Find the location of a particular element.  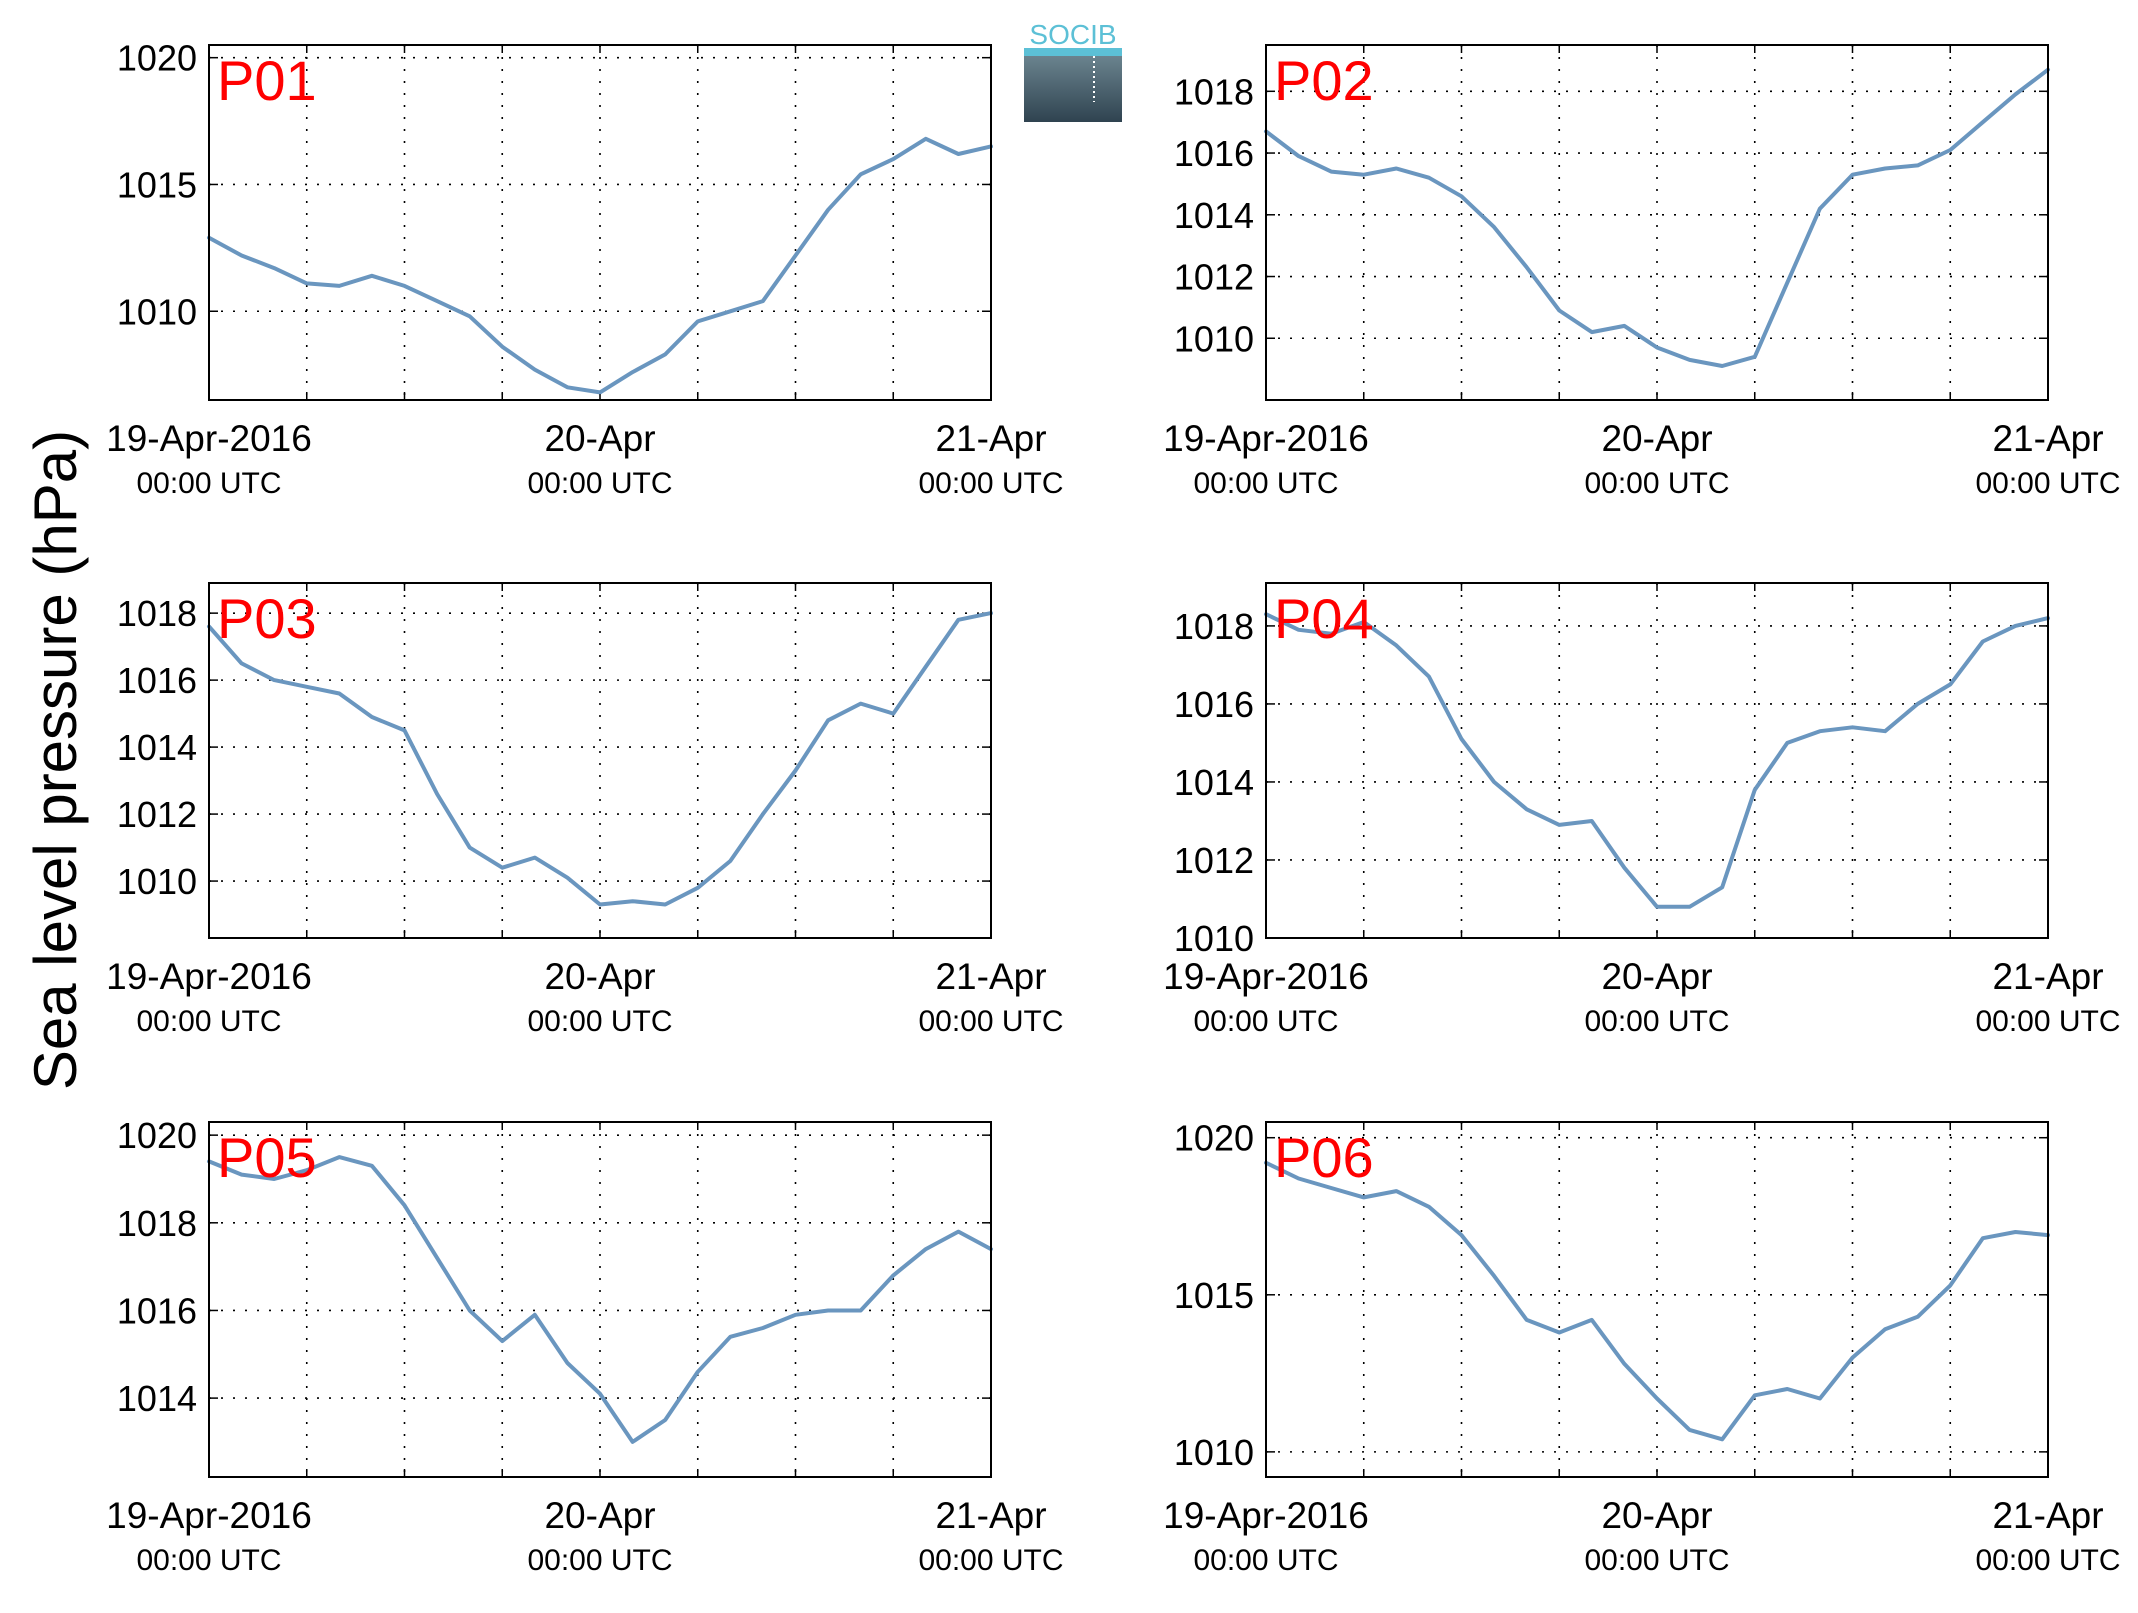

station-label: P01 is located at coordinates (267, 80).